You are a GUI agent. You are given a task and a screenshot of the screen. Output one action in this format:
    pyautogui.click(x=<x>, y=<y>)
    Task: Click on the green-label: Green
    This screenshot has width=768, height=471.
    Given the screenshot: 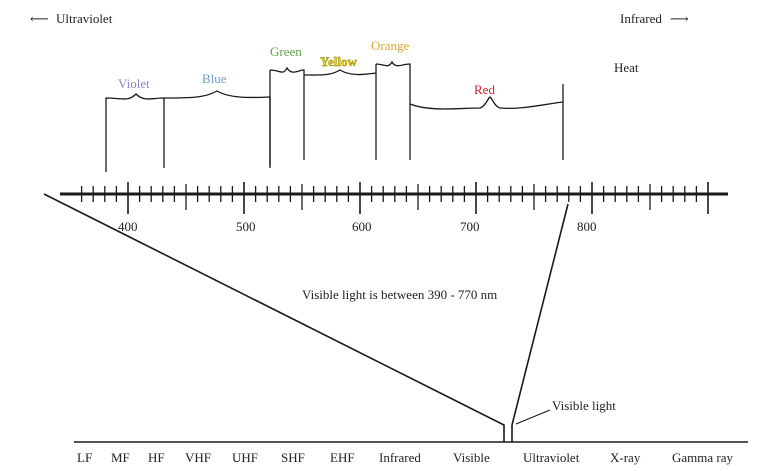 What is the action you would take?
    pyautogui.click(x=286, y=51)
    